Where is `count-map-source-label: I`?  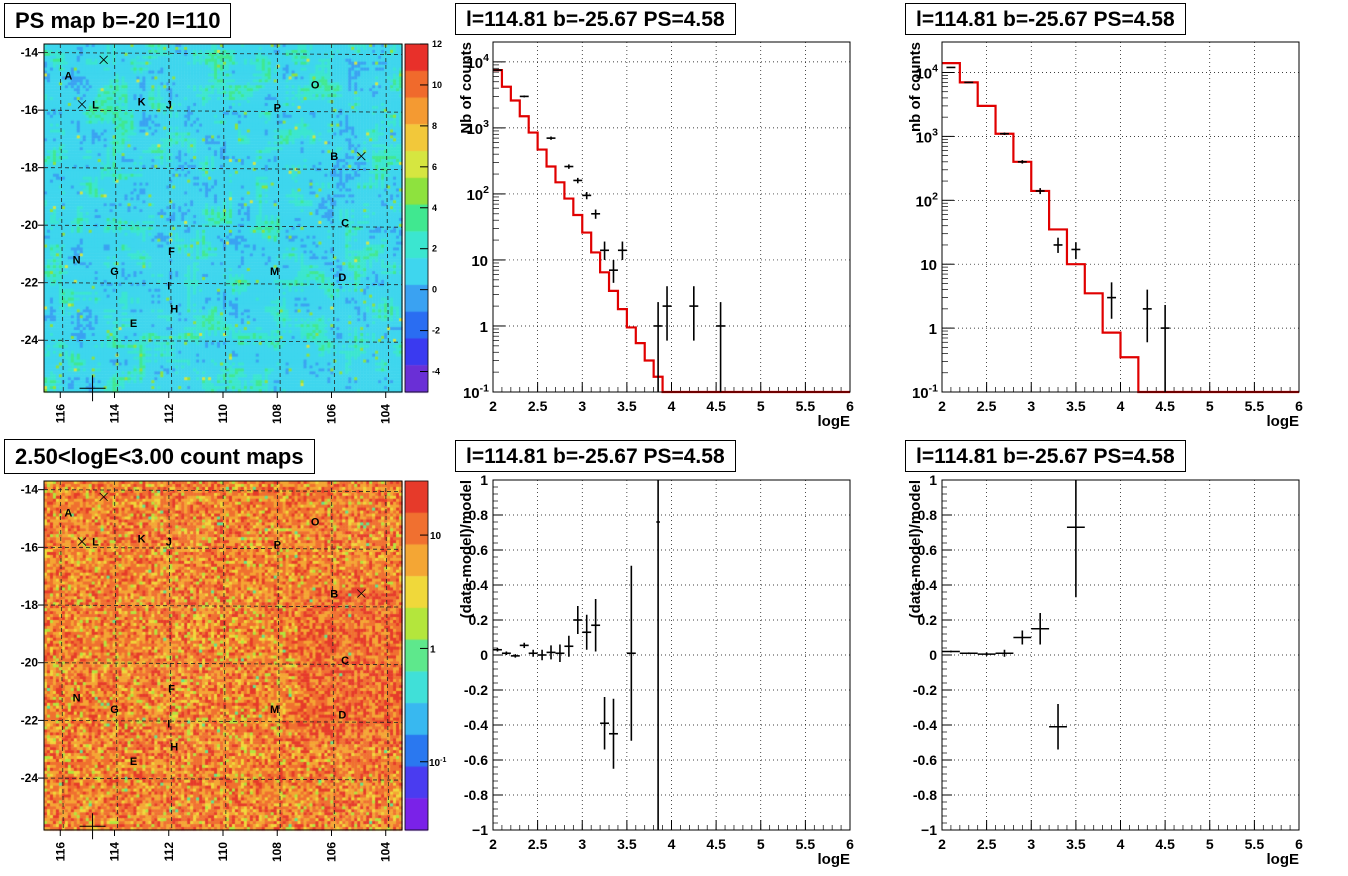
count-map-source-label: I is located at coordinates (168, 724).